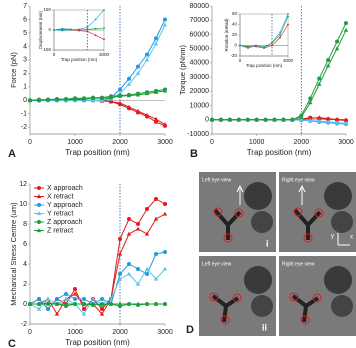  I want to click on y-tick-label: 5, so click(25, 33).